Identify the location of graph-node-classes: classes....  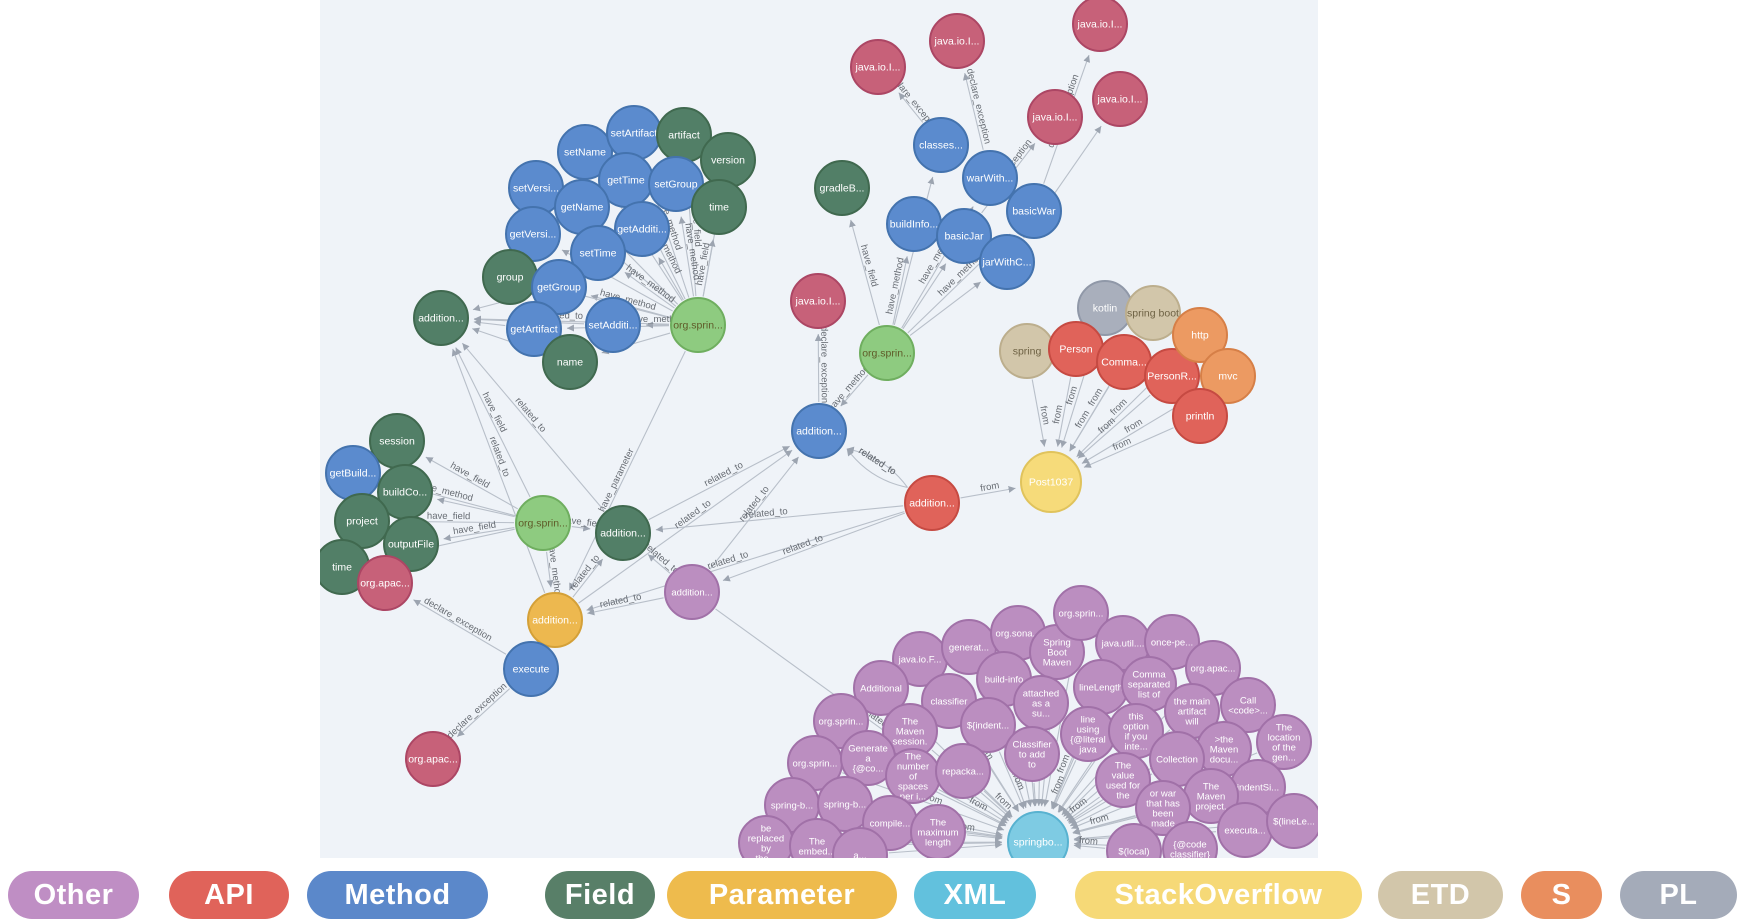
(941, 145).